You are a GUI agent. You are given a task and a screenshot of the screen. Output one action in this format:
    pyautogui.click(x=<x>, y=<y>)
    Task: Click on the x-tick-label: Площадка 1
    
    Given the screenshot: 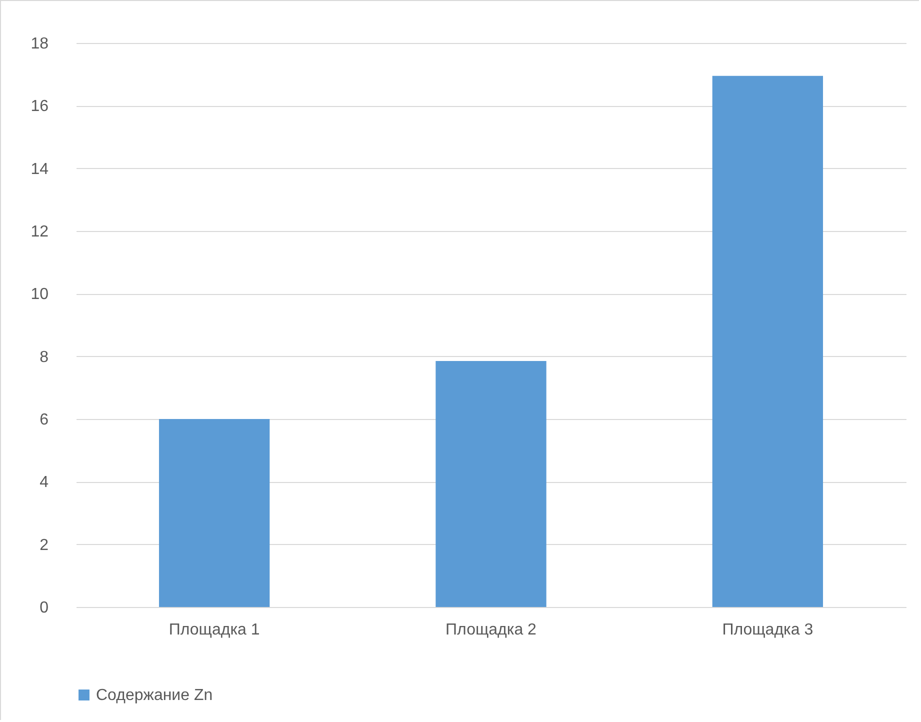 What is the action you would take?
    pyautogui.click(x=214, y=630)
    